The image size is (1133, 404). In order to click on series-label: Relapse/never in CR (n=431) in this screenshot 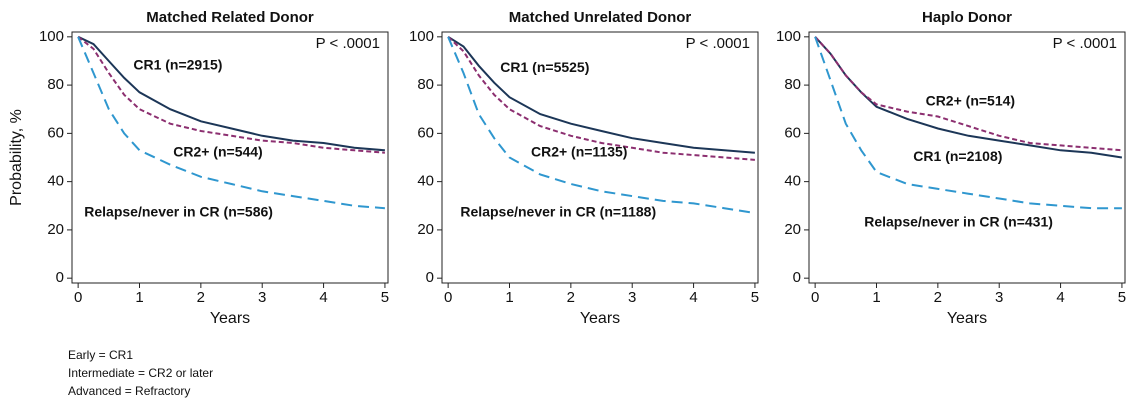, I will do `click(958, 221)`.